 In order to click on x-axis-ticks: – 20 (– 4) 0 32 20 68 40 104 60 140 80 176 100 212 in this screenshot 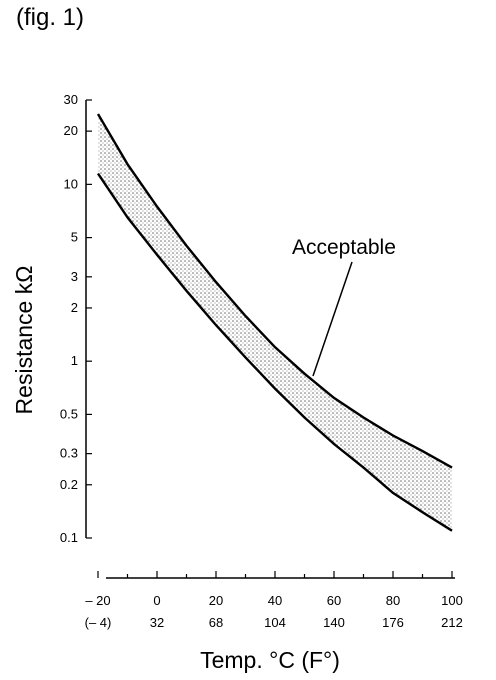, I will do `click(274, 600)`.